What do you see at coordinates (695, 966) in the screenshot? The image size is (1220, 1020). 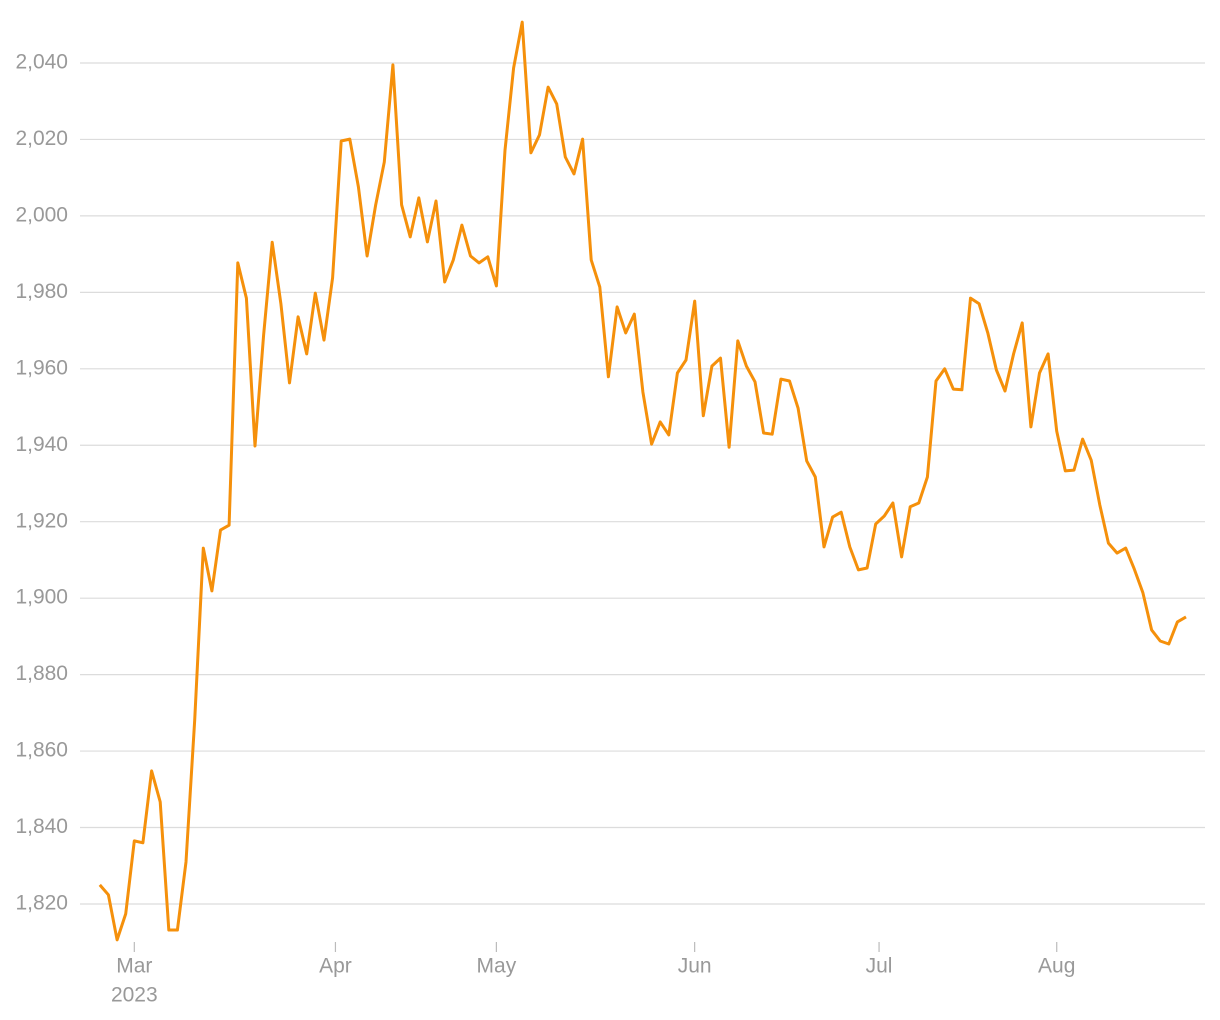 I see `x-tick-label: Jun` at bounding box center [695, 966].